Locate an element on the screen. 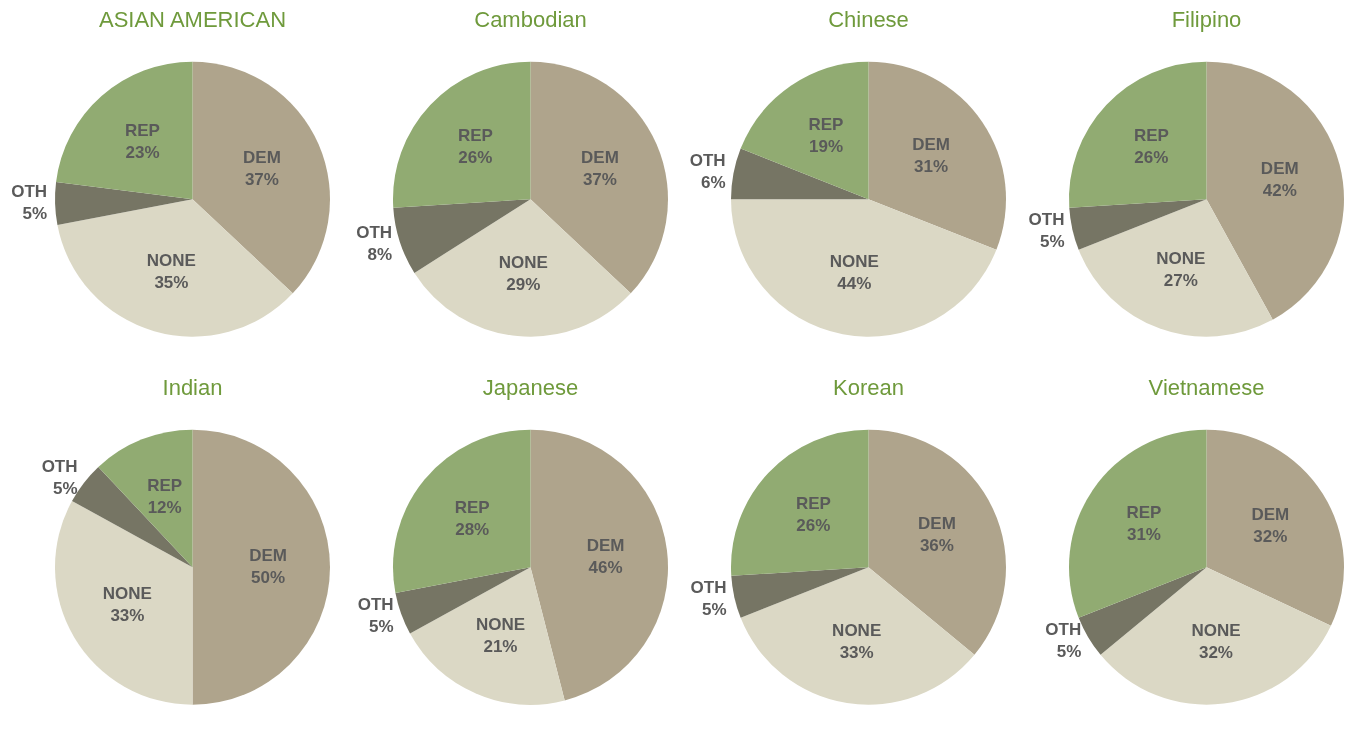 Image resolution: width=1353 pixels, height=736 pixels. data-label: 44% is located at coordinates (854, 284).